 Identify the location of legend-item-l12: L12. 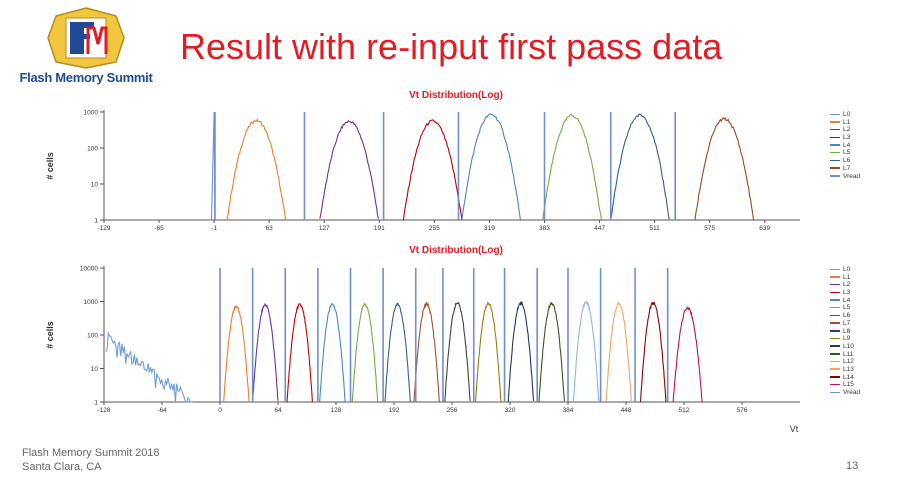
(845, 362).